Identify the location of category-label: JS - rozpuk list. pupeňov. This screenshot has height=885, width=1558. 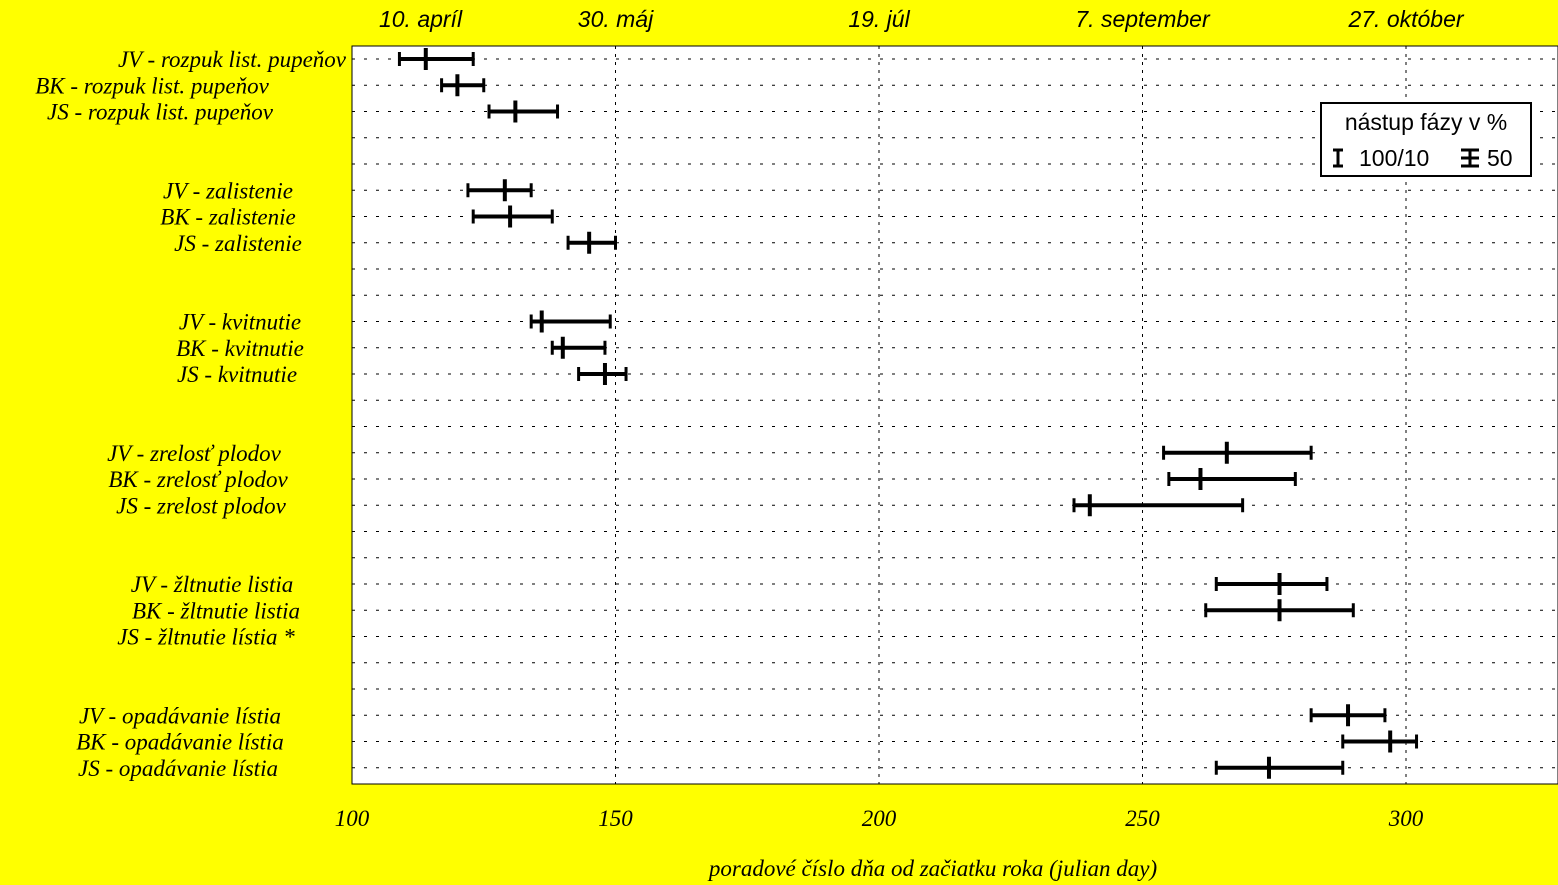
(160, 112).